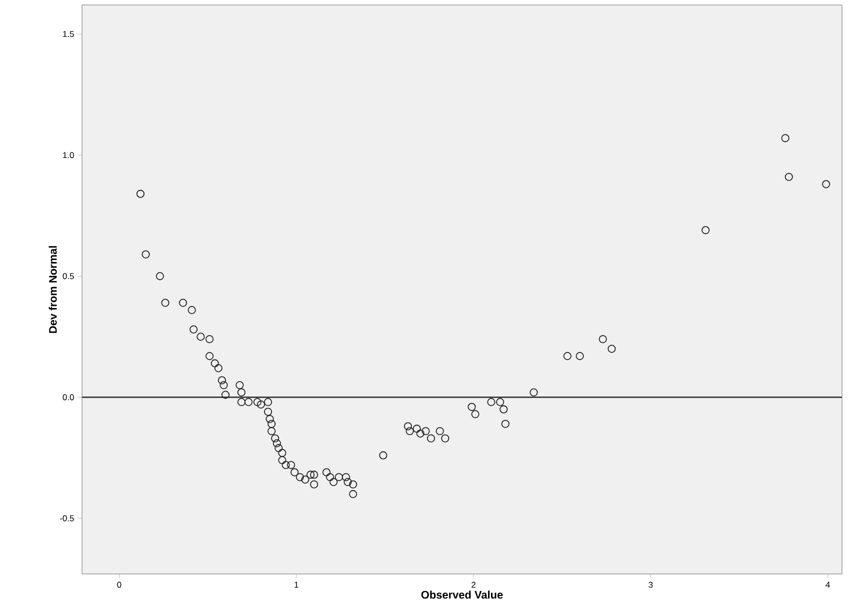  What do you see at coordinates (68, 397) in the screenshot?
I see `y-tick-label: 0.0` at bounding box center [68, 397].